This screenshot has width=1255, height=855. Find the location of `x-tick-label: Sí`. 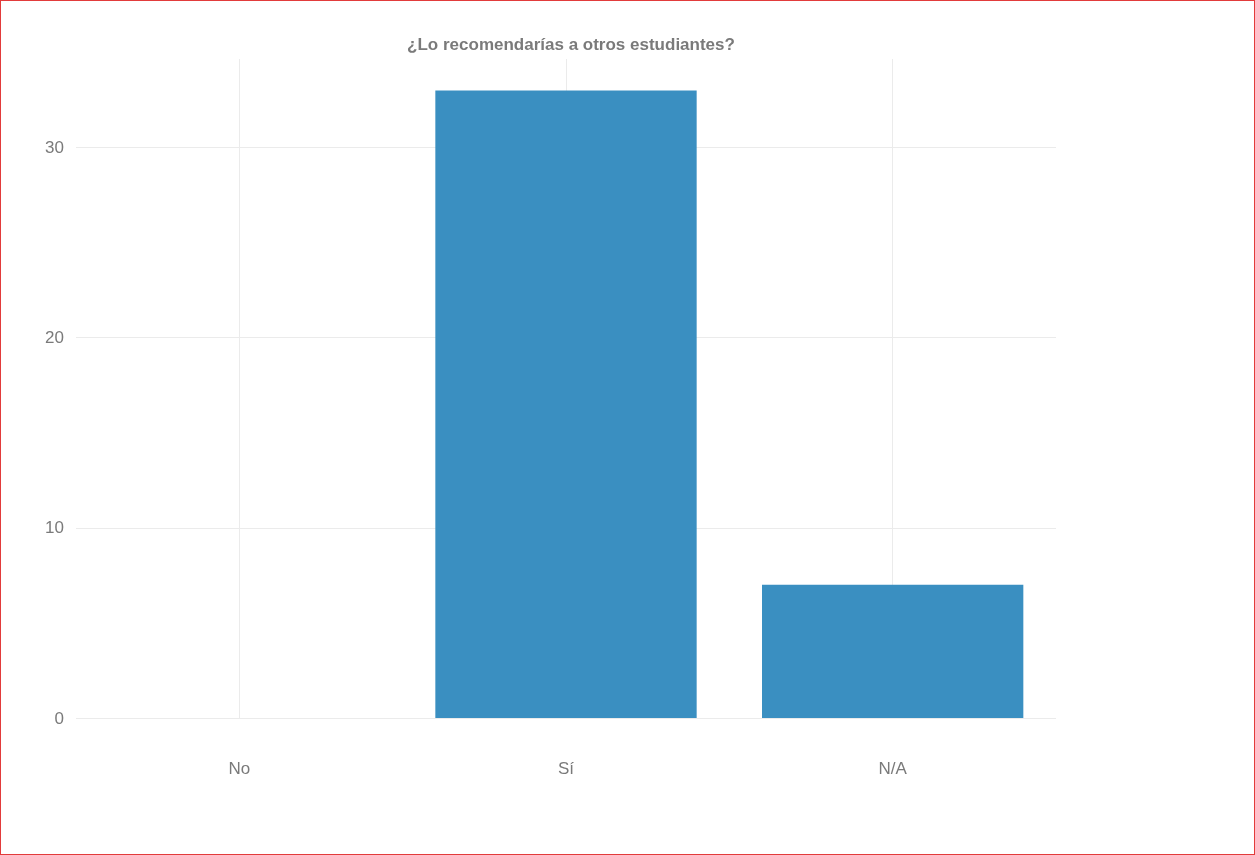

x-tick-label: Sí is located at coordinates (566, 768).